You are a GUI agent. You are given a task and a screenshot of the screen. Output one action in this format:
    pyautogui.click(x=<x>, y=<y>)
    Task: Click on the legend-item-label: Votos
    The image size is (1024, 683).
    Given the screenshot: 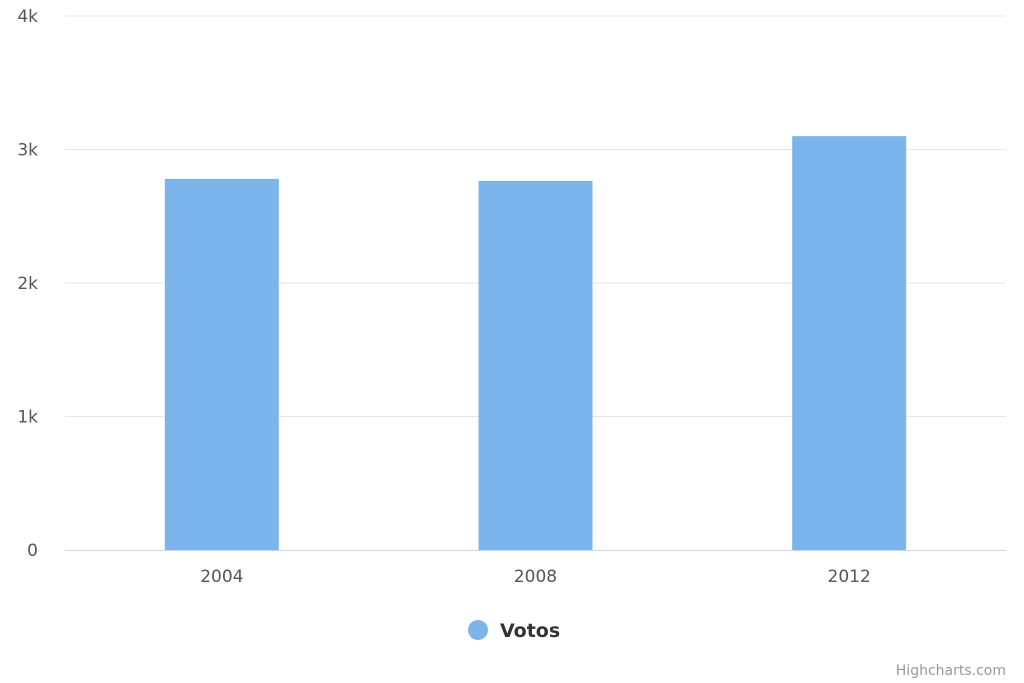 What is the action you would take?
    pyautogui.click(x=530, y=631)
    